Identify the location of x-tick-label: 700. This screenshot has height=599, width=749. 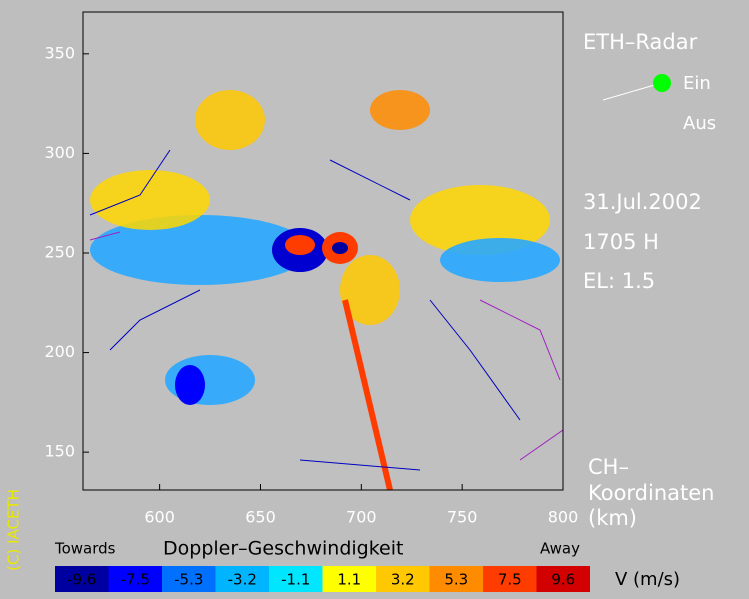
(361, 517).